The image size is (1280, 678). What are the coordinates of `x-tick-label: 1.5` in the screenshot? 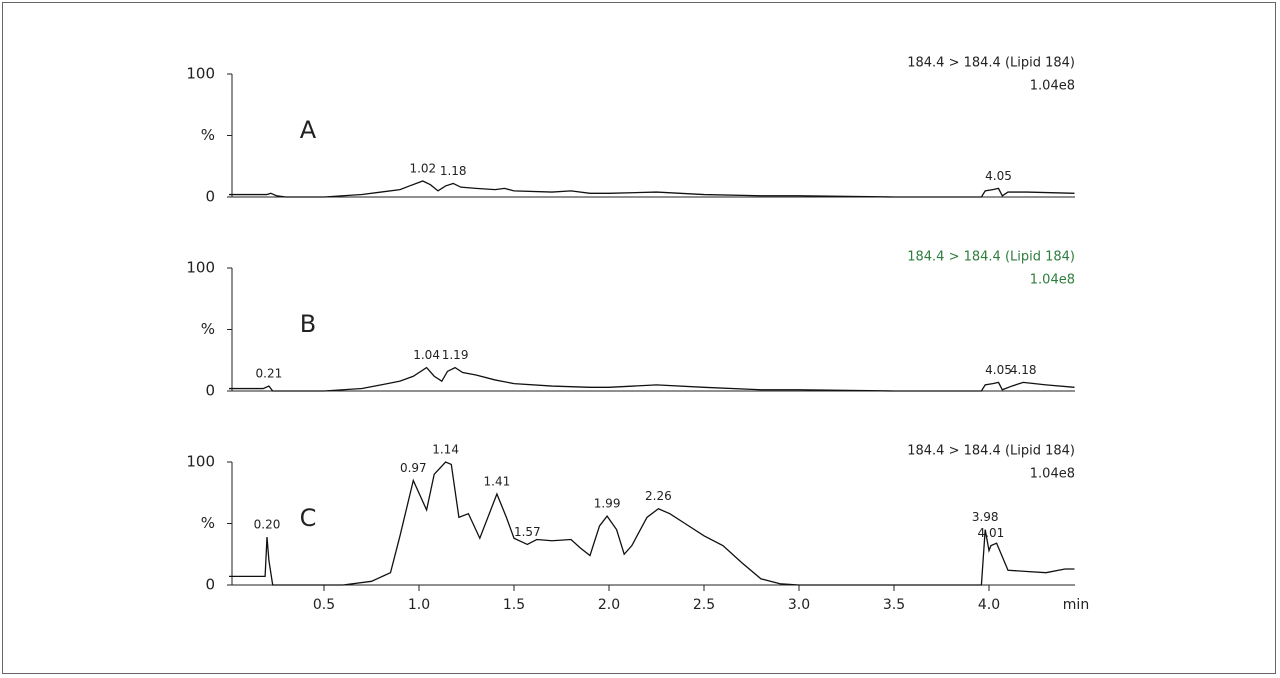 It's located at (514, 605).